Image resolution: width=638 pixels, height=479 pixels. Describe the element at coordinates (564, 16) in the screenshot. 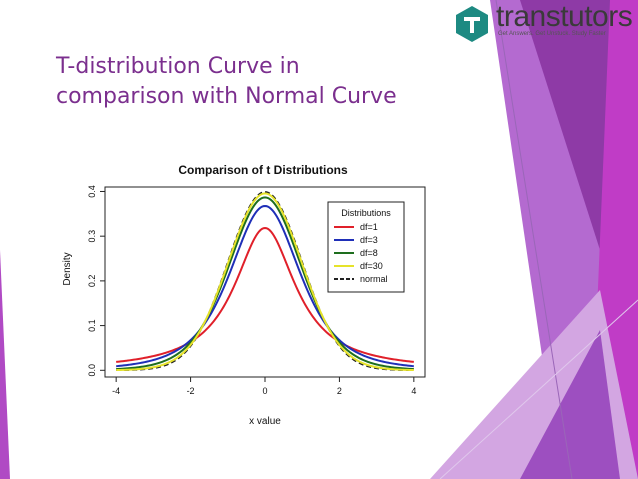

I see `logo-wordmark: transtutors` at that location.